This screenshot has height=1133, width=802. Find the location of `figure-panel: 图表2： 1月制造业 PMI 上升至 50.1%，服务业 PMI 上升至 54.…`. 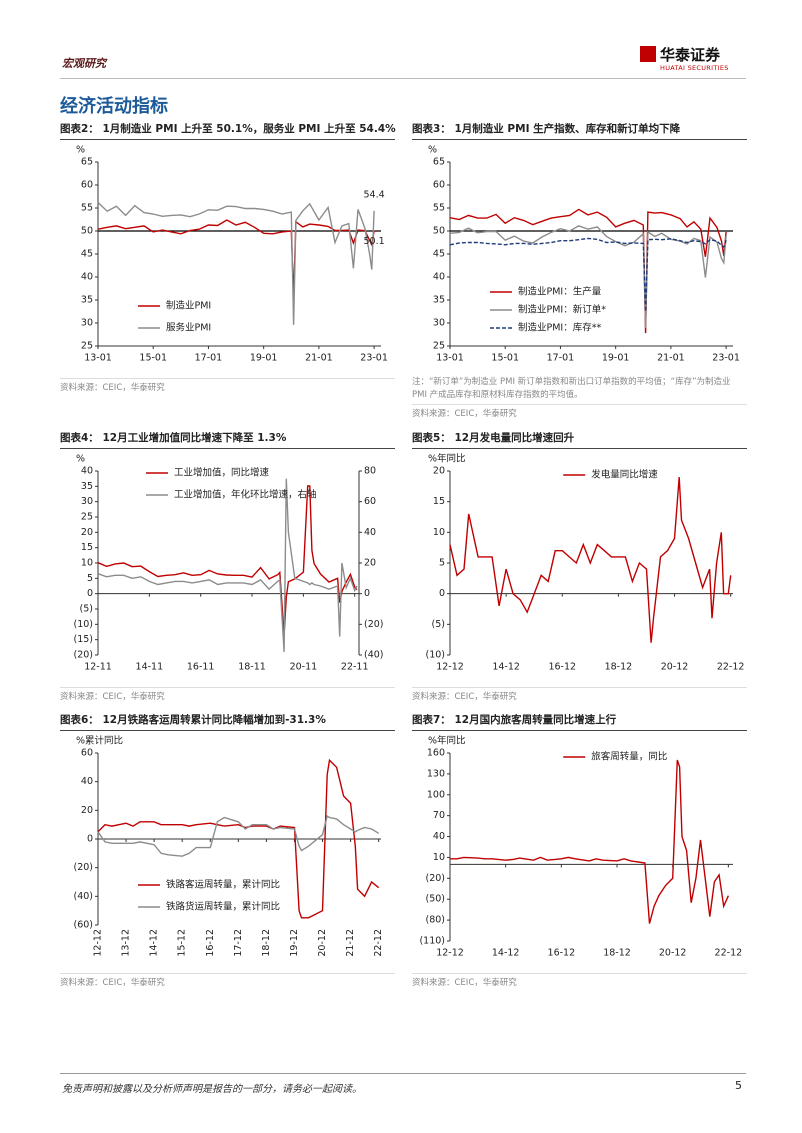

figure-panel: 图表2： 1月制造业 PMI 上升至 50.1%，服务业 PMI 上升至 54.… is located at coordinates (228, 258).